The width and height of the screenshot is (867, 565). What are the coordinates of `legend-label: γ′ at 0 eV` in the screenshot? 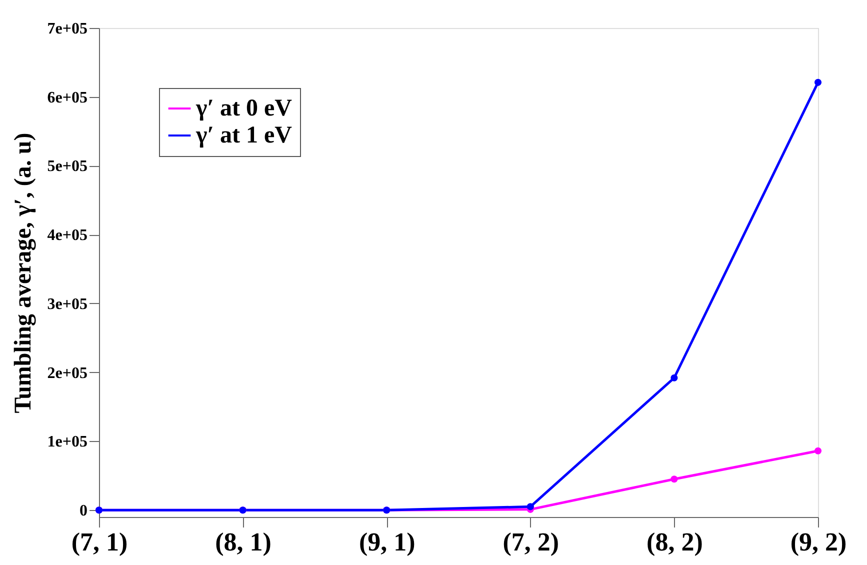 It's located at (244, 109).